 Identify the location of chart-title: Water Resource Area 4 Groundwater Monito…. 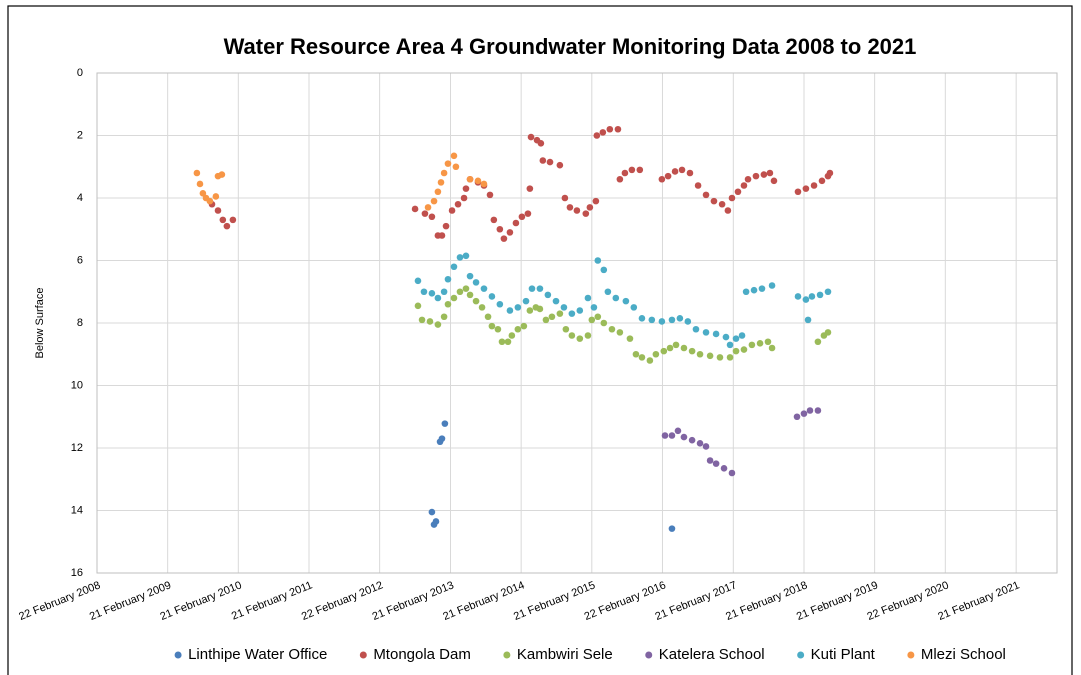
(570, 46).